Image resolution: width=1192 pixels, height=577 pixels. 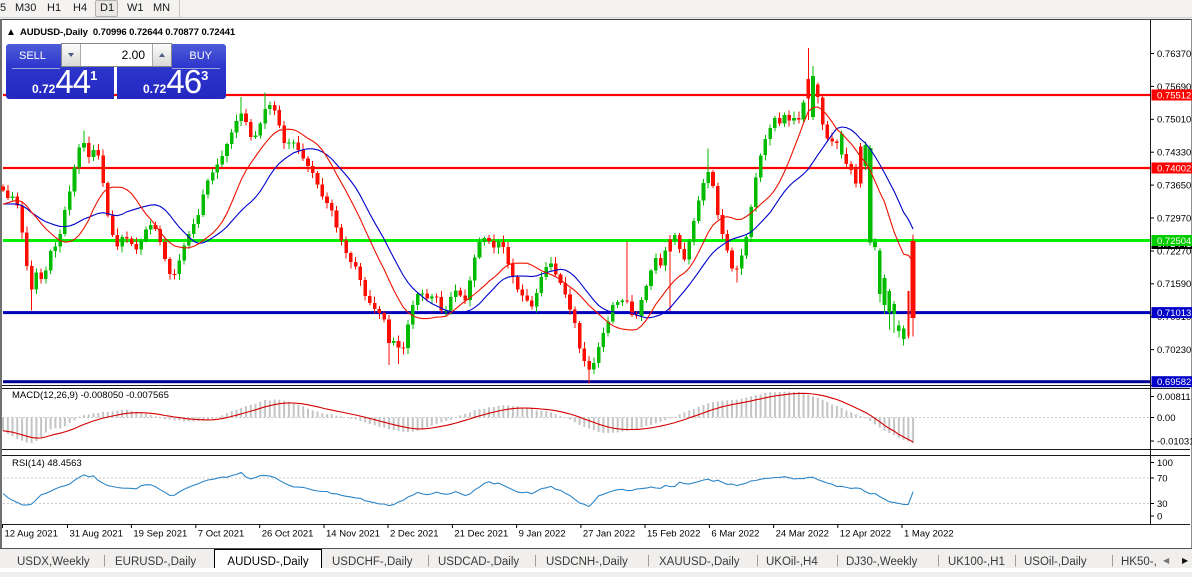 What do you see at coordinates (221, 534) in the screenshot?
I see `svg-text: 7 Oct 2021` at bounding box center [221, 534].